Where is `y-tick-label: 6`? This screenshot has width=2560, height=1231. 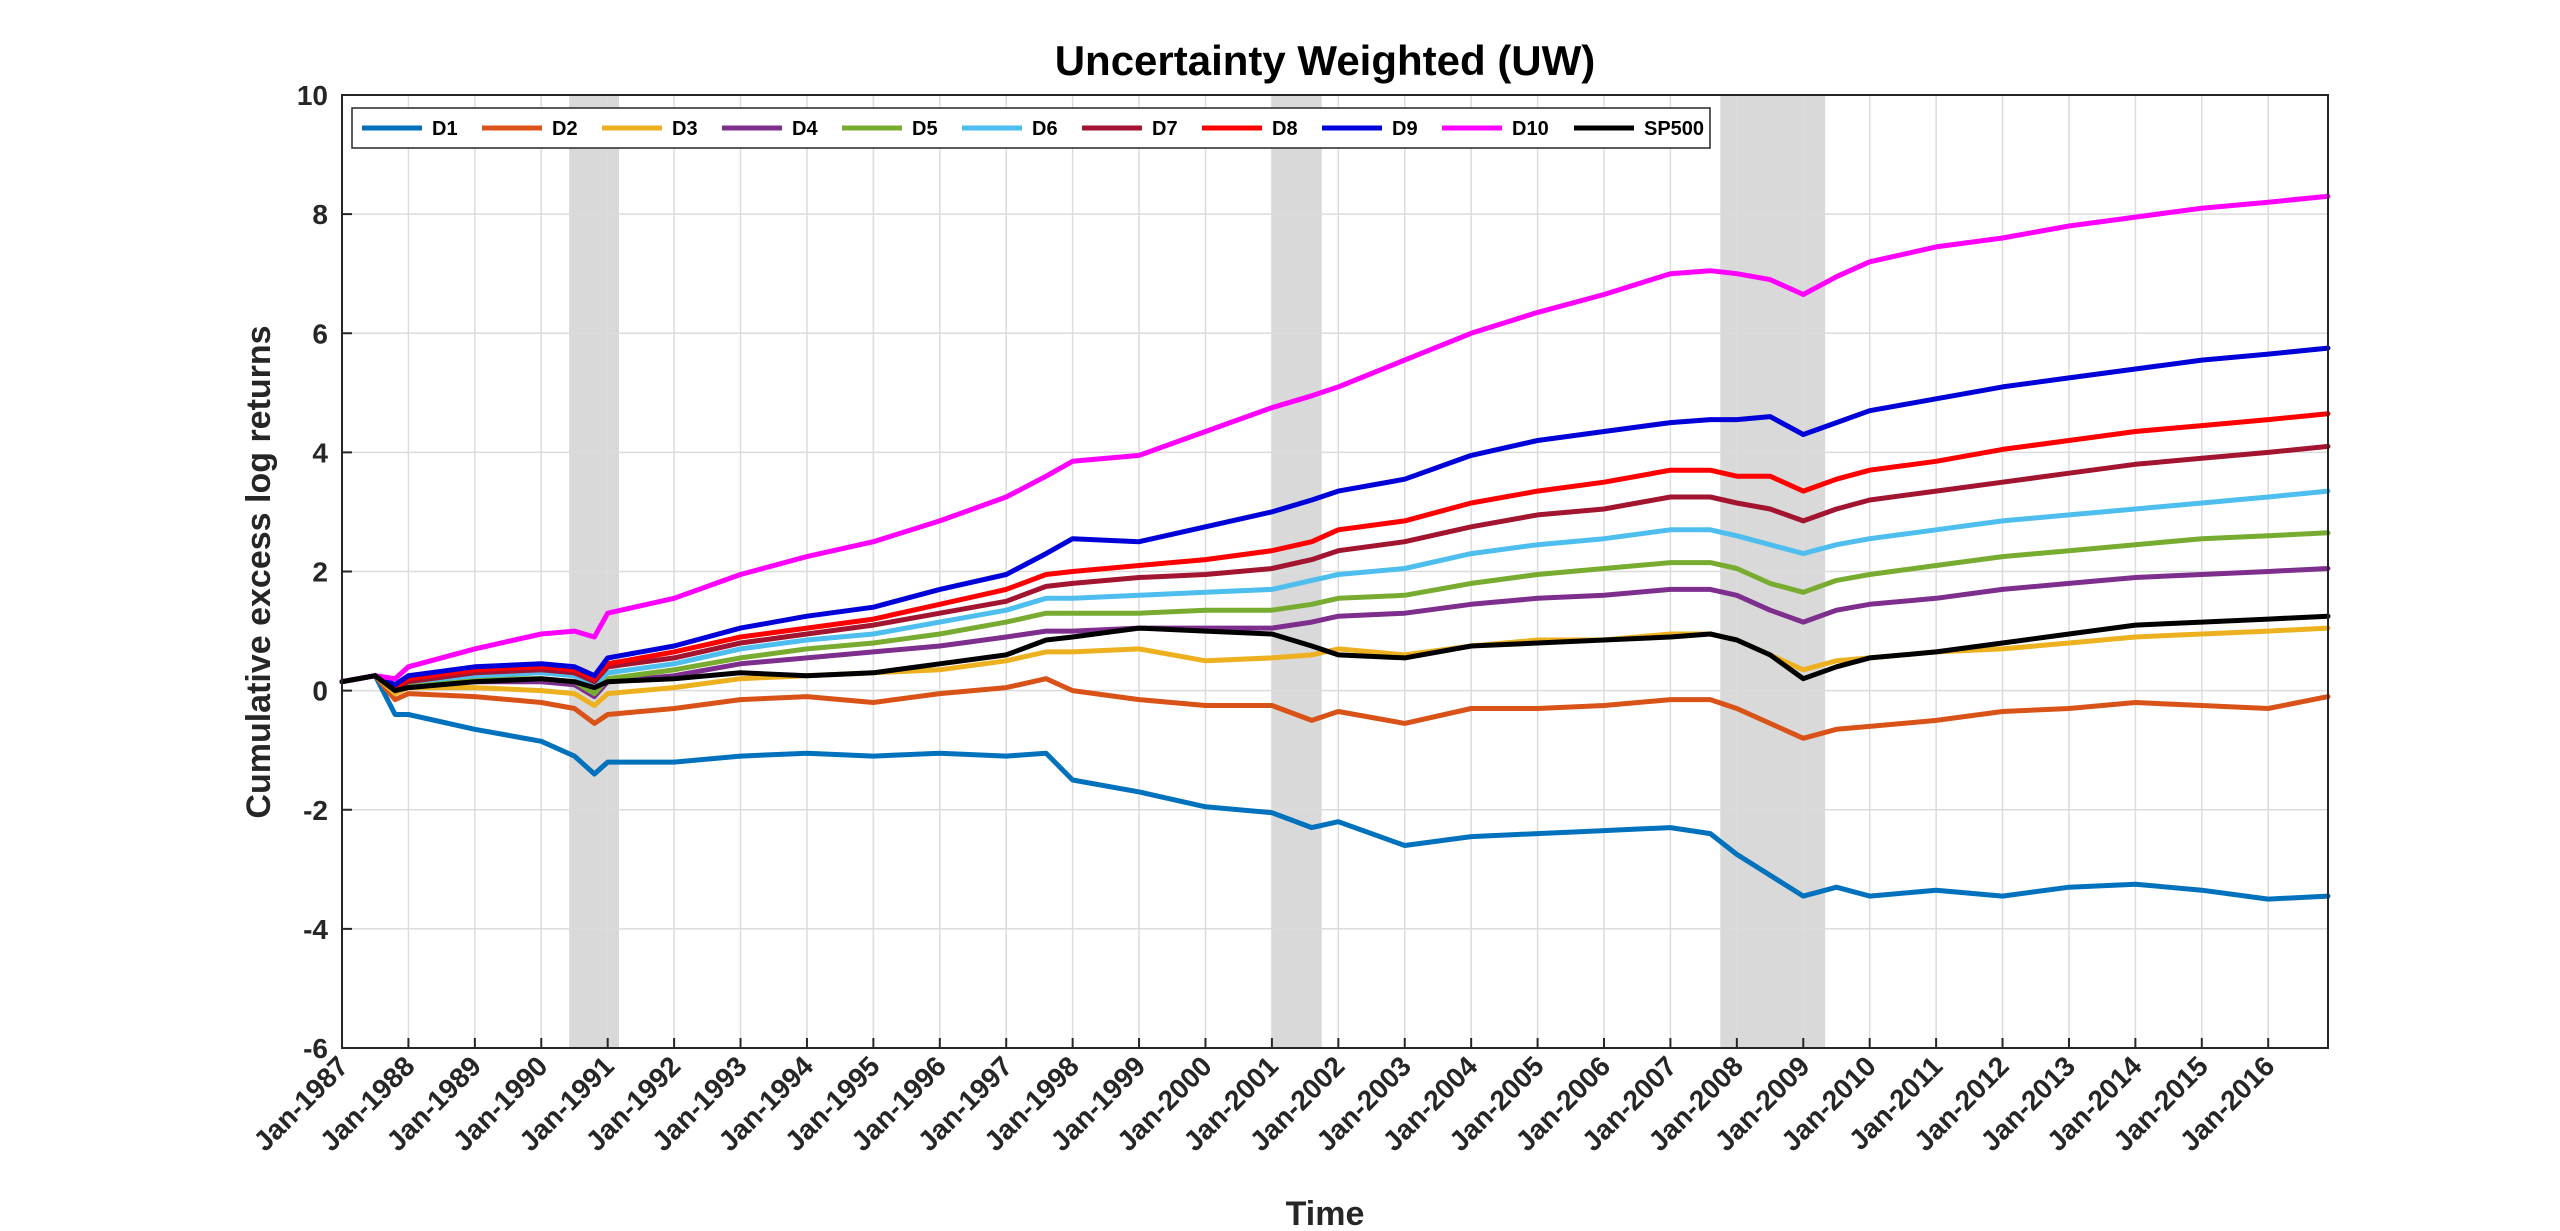
y-tick-label: 6 is located at coordinates (320, 333).